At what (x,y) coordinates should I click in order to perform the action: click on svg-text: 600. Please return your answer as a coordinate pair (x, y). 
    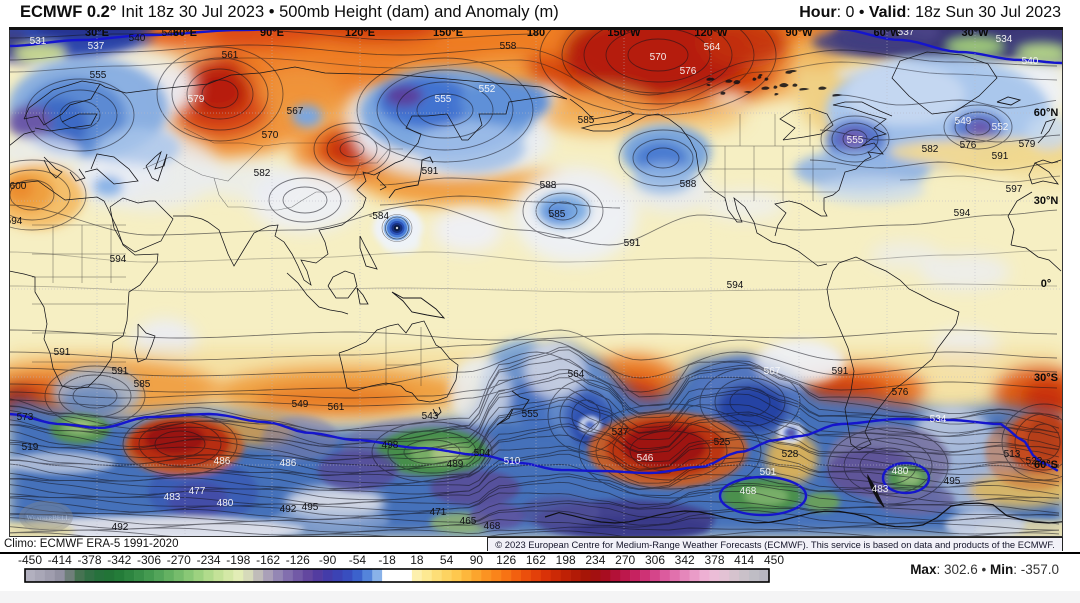
    Looking at the image, I should click on (18, 186).